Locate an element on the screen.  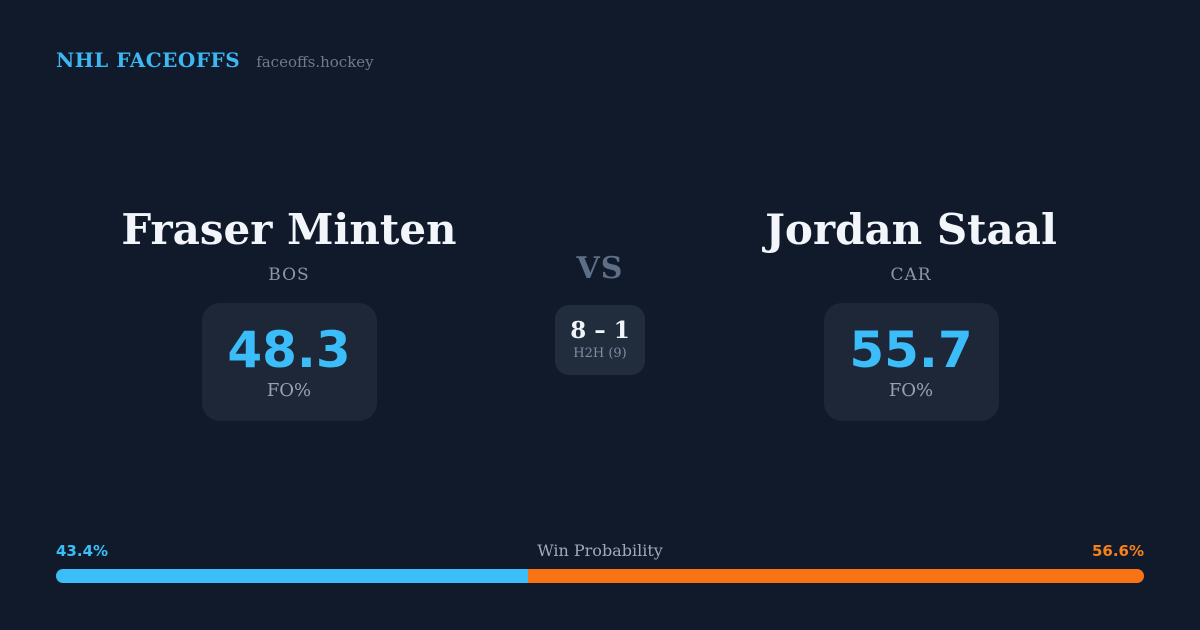
fo-stat-card-left: 48.3 FO% is located at coordinates (289, 362).